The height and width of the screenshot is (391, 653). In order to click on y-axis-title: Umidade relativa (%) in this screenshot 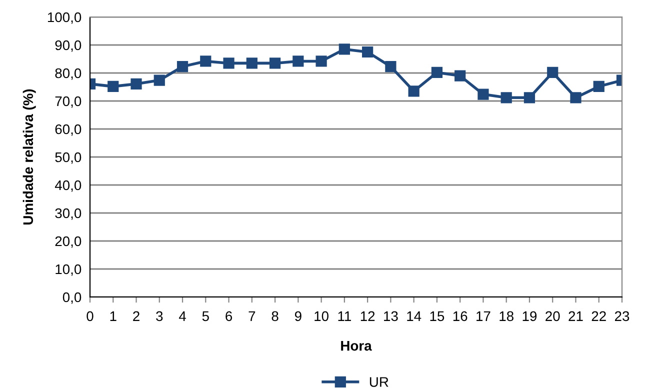, I will do `click(29, 156)`.